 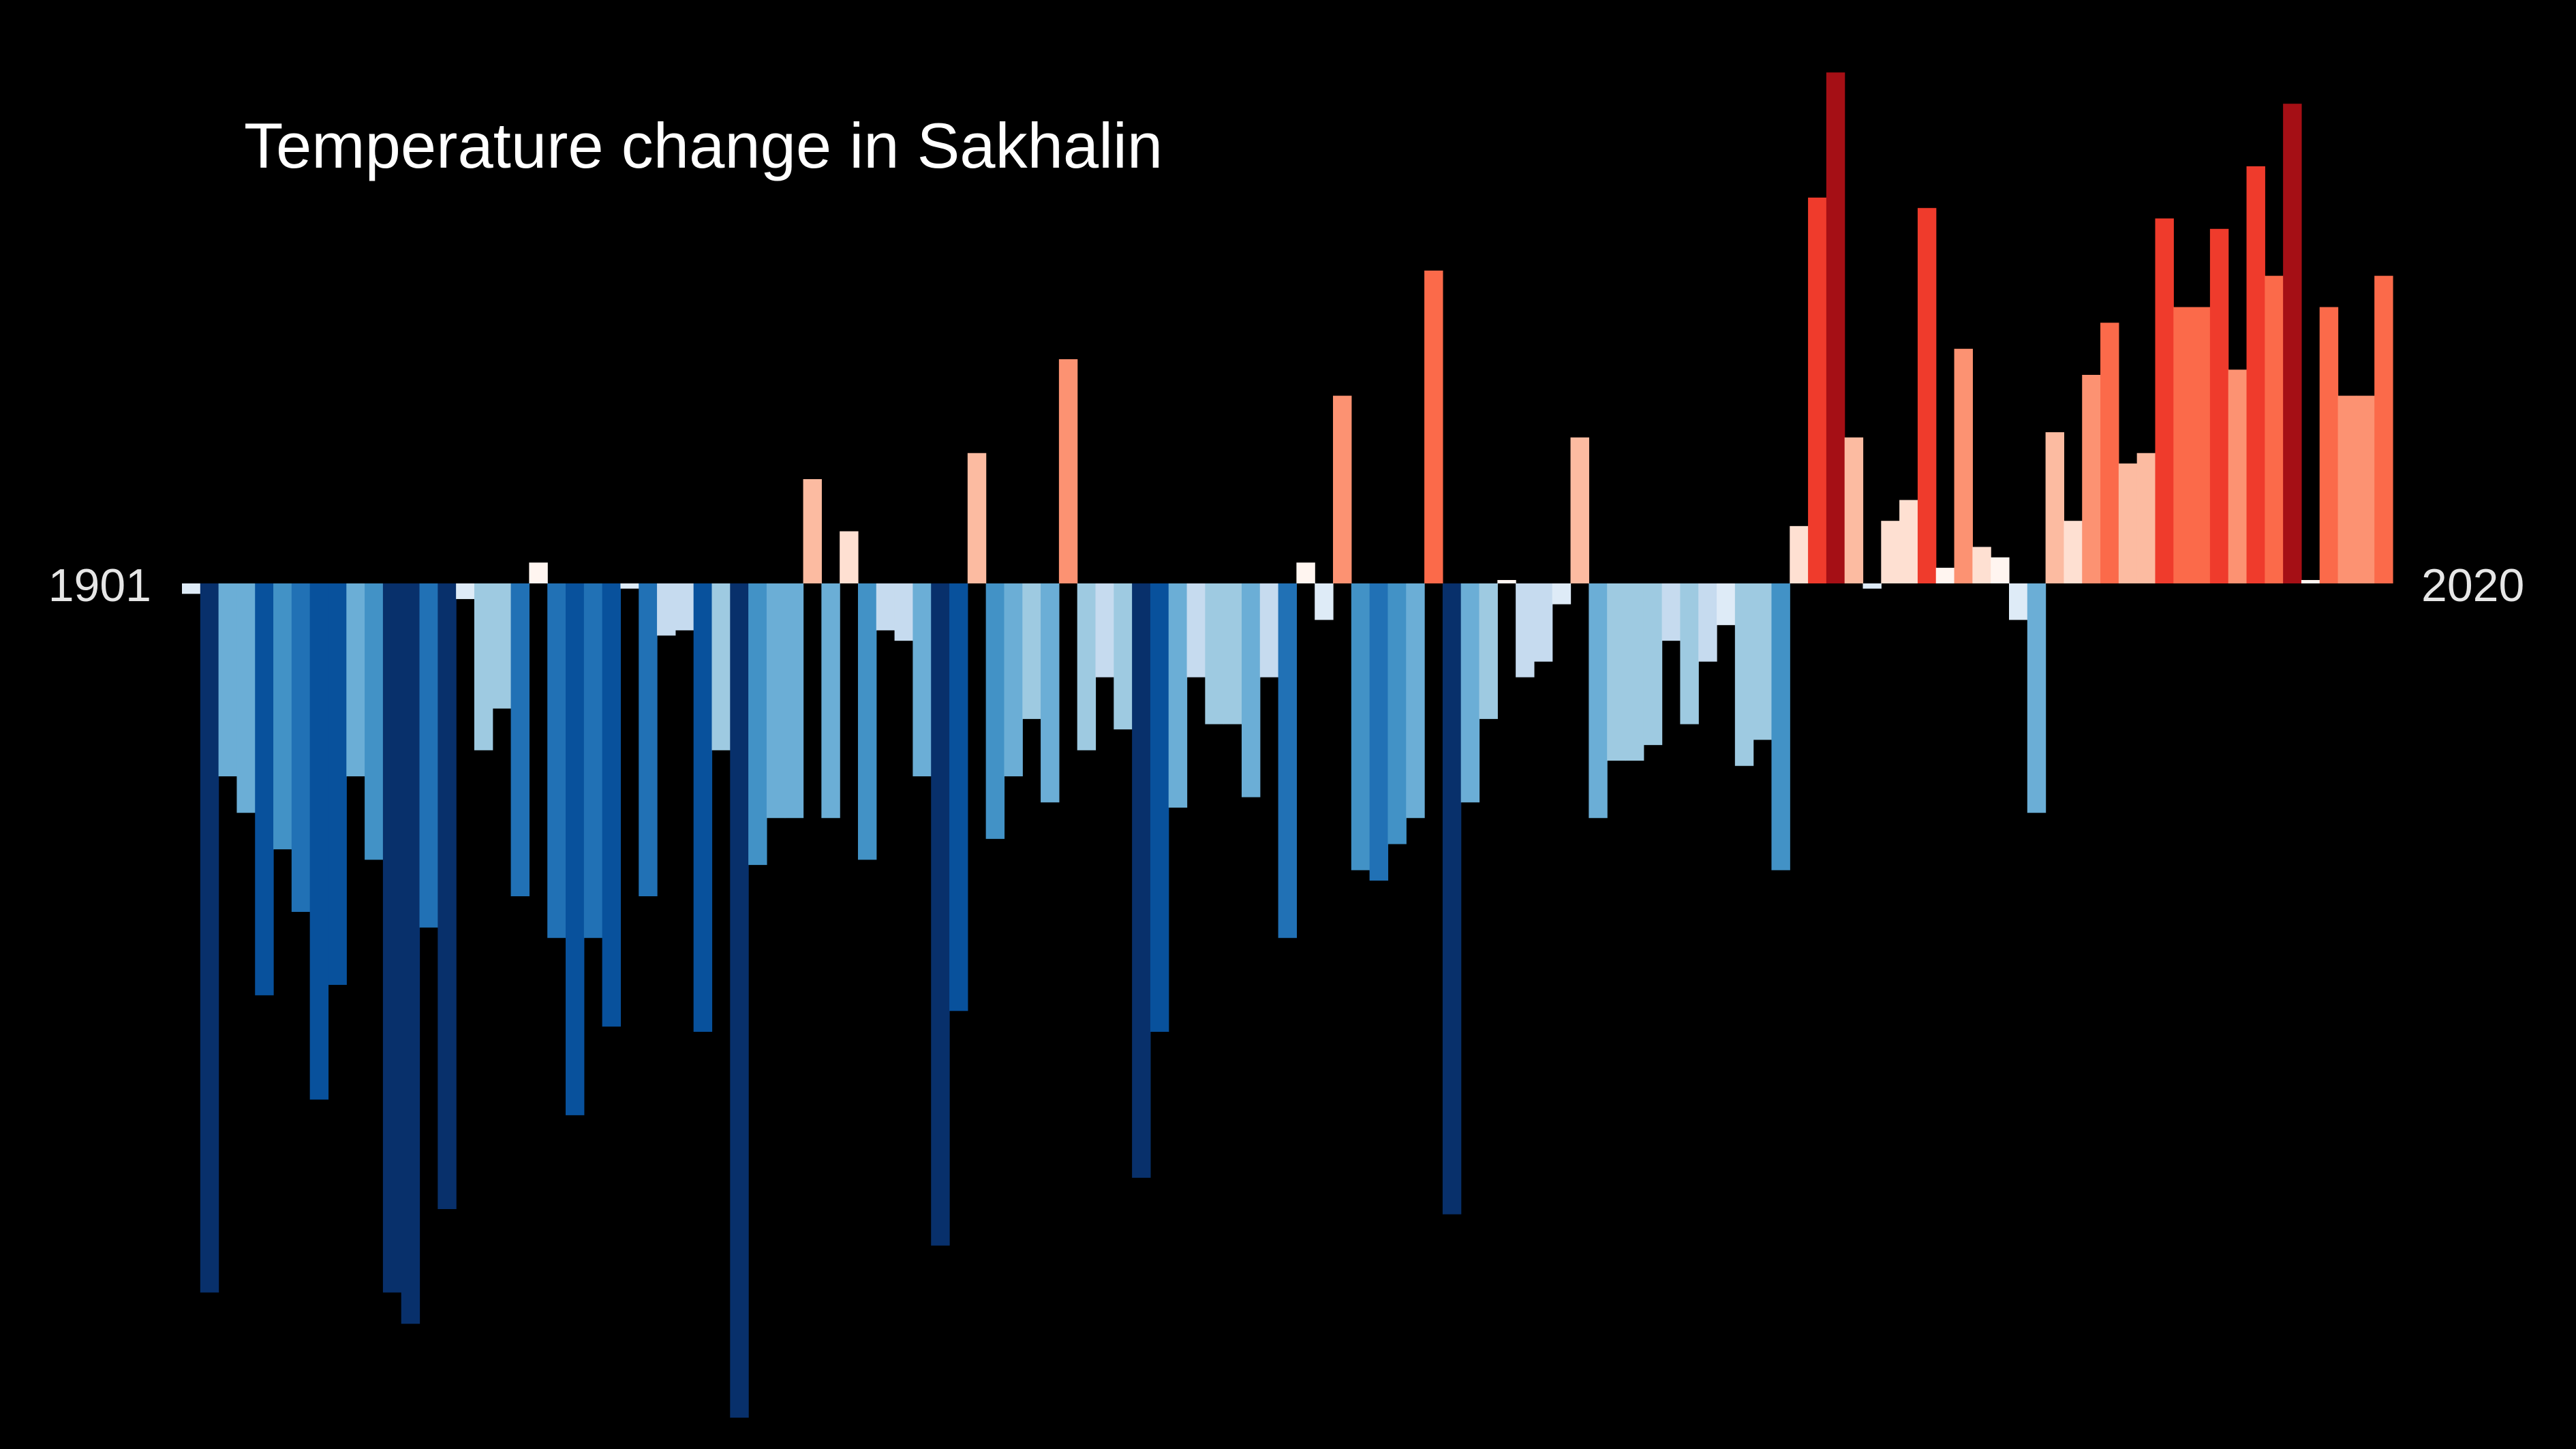 I want to click on bar-1939, so click(x=885, y=606).